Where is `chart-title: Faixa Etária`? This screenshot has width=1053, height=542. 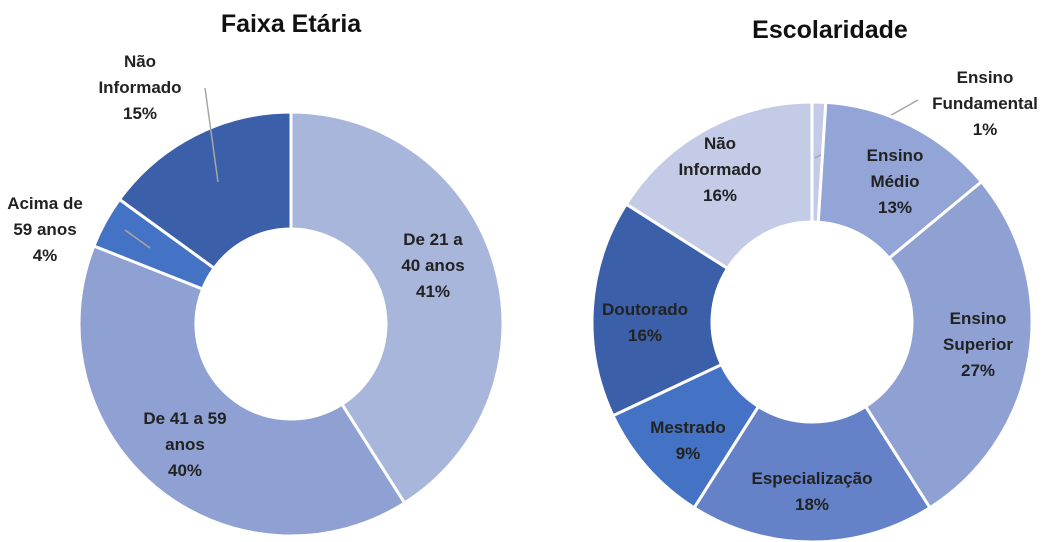
chart-title: Faixa Etária is located at coordinates (291, 24).